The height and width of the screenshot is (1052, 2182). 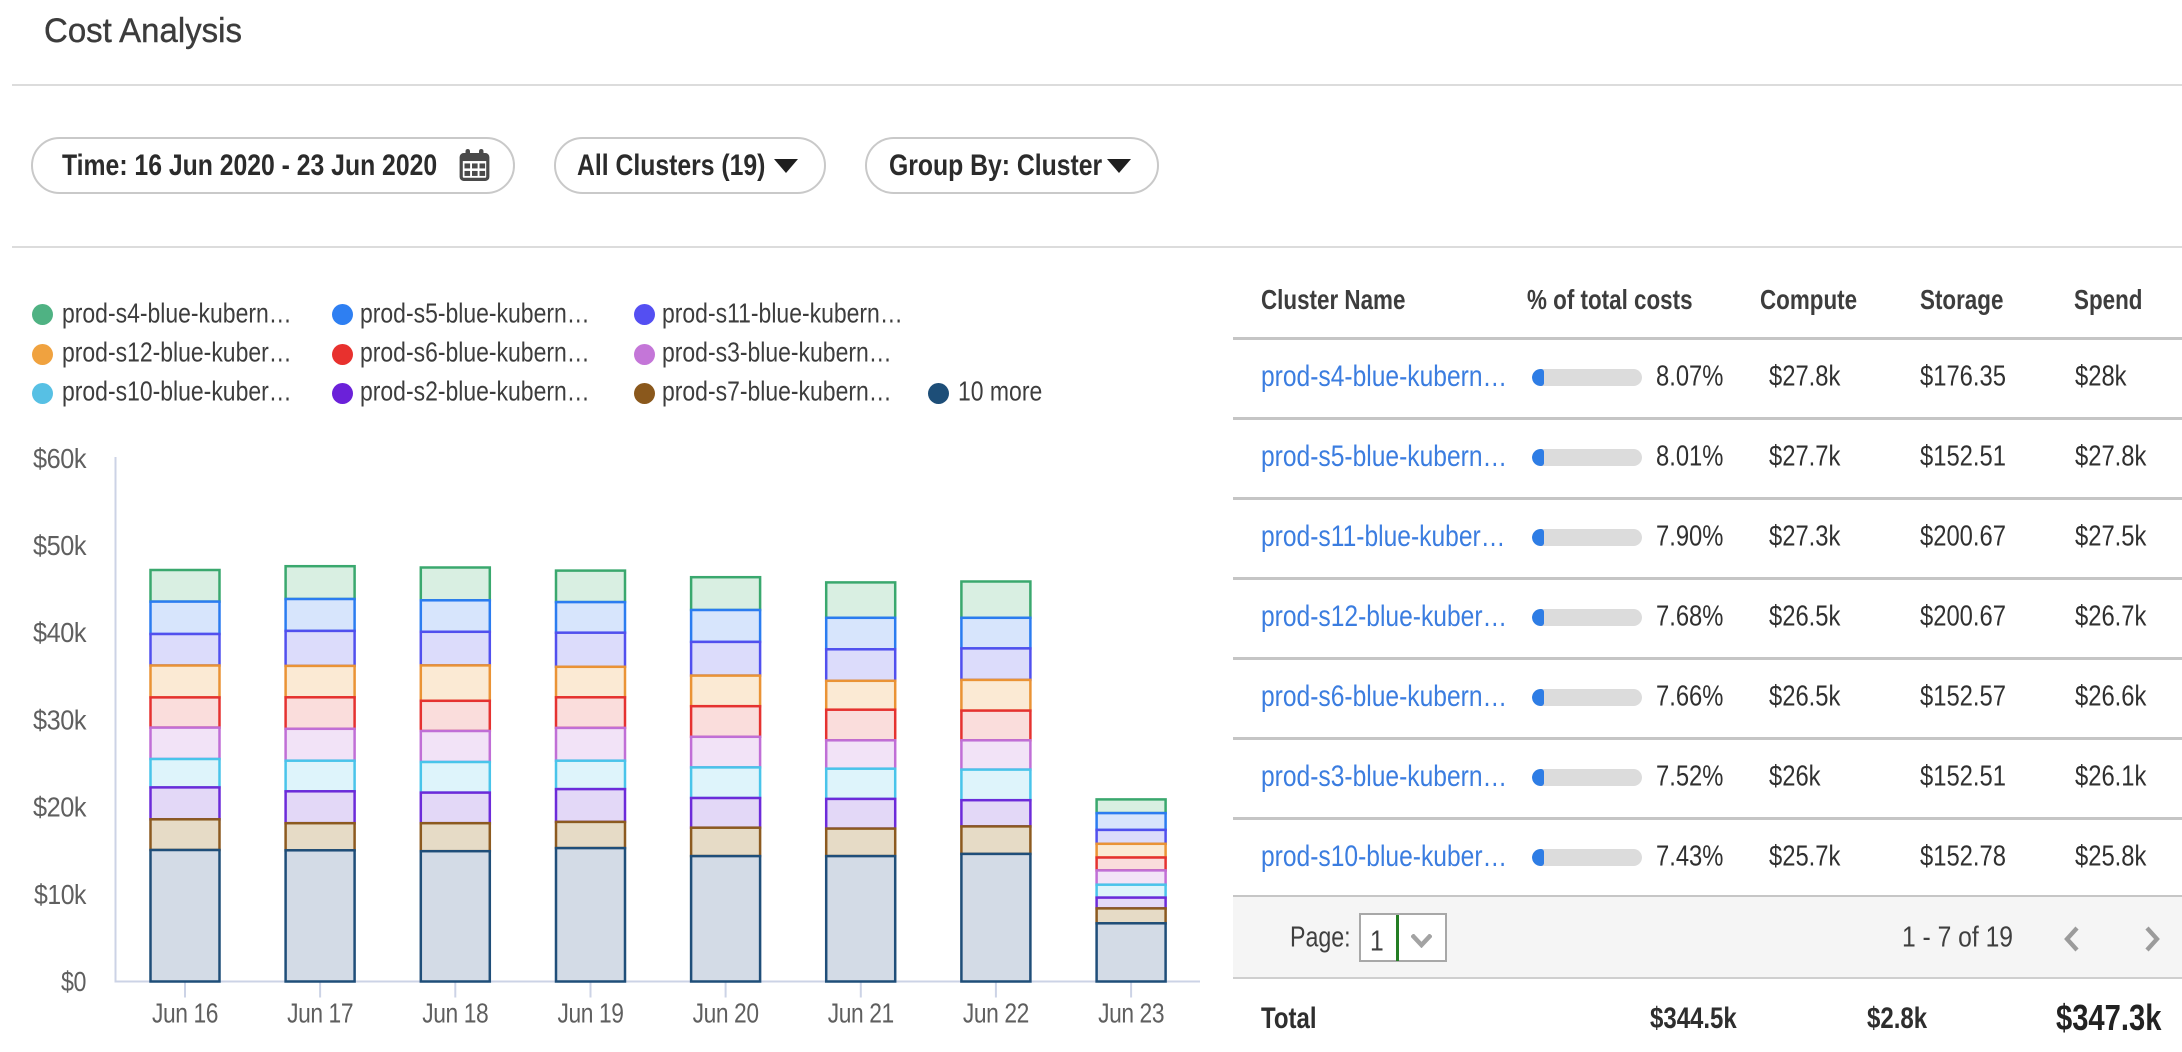 What do you see at coordinates (320, 1013) in the screenshot?
I see `svg-text: Jun 17` at bounding box center [320, 1013].